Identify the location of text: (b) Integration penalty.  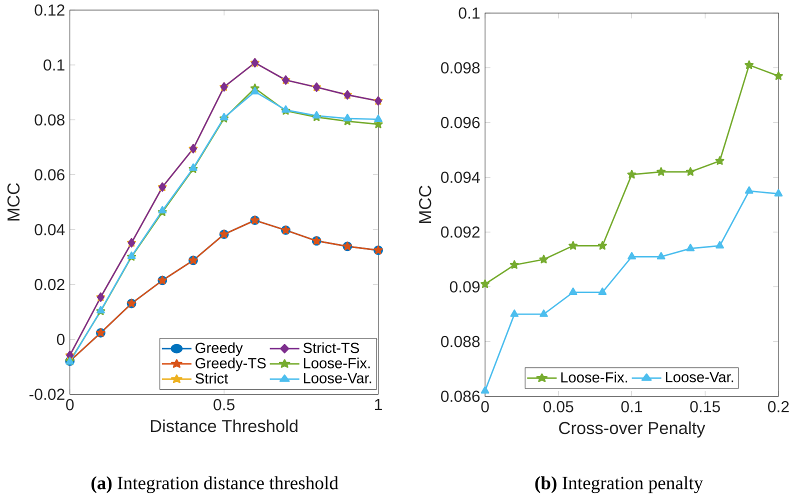
(619, 485).